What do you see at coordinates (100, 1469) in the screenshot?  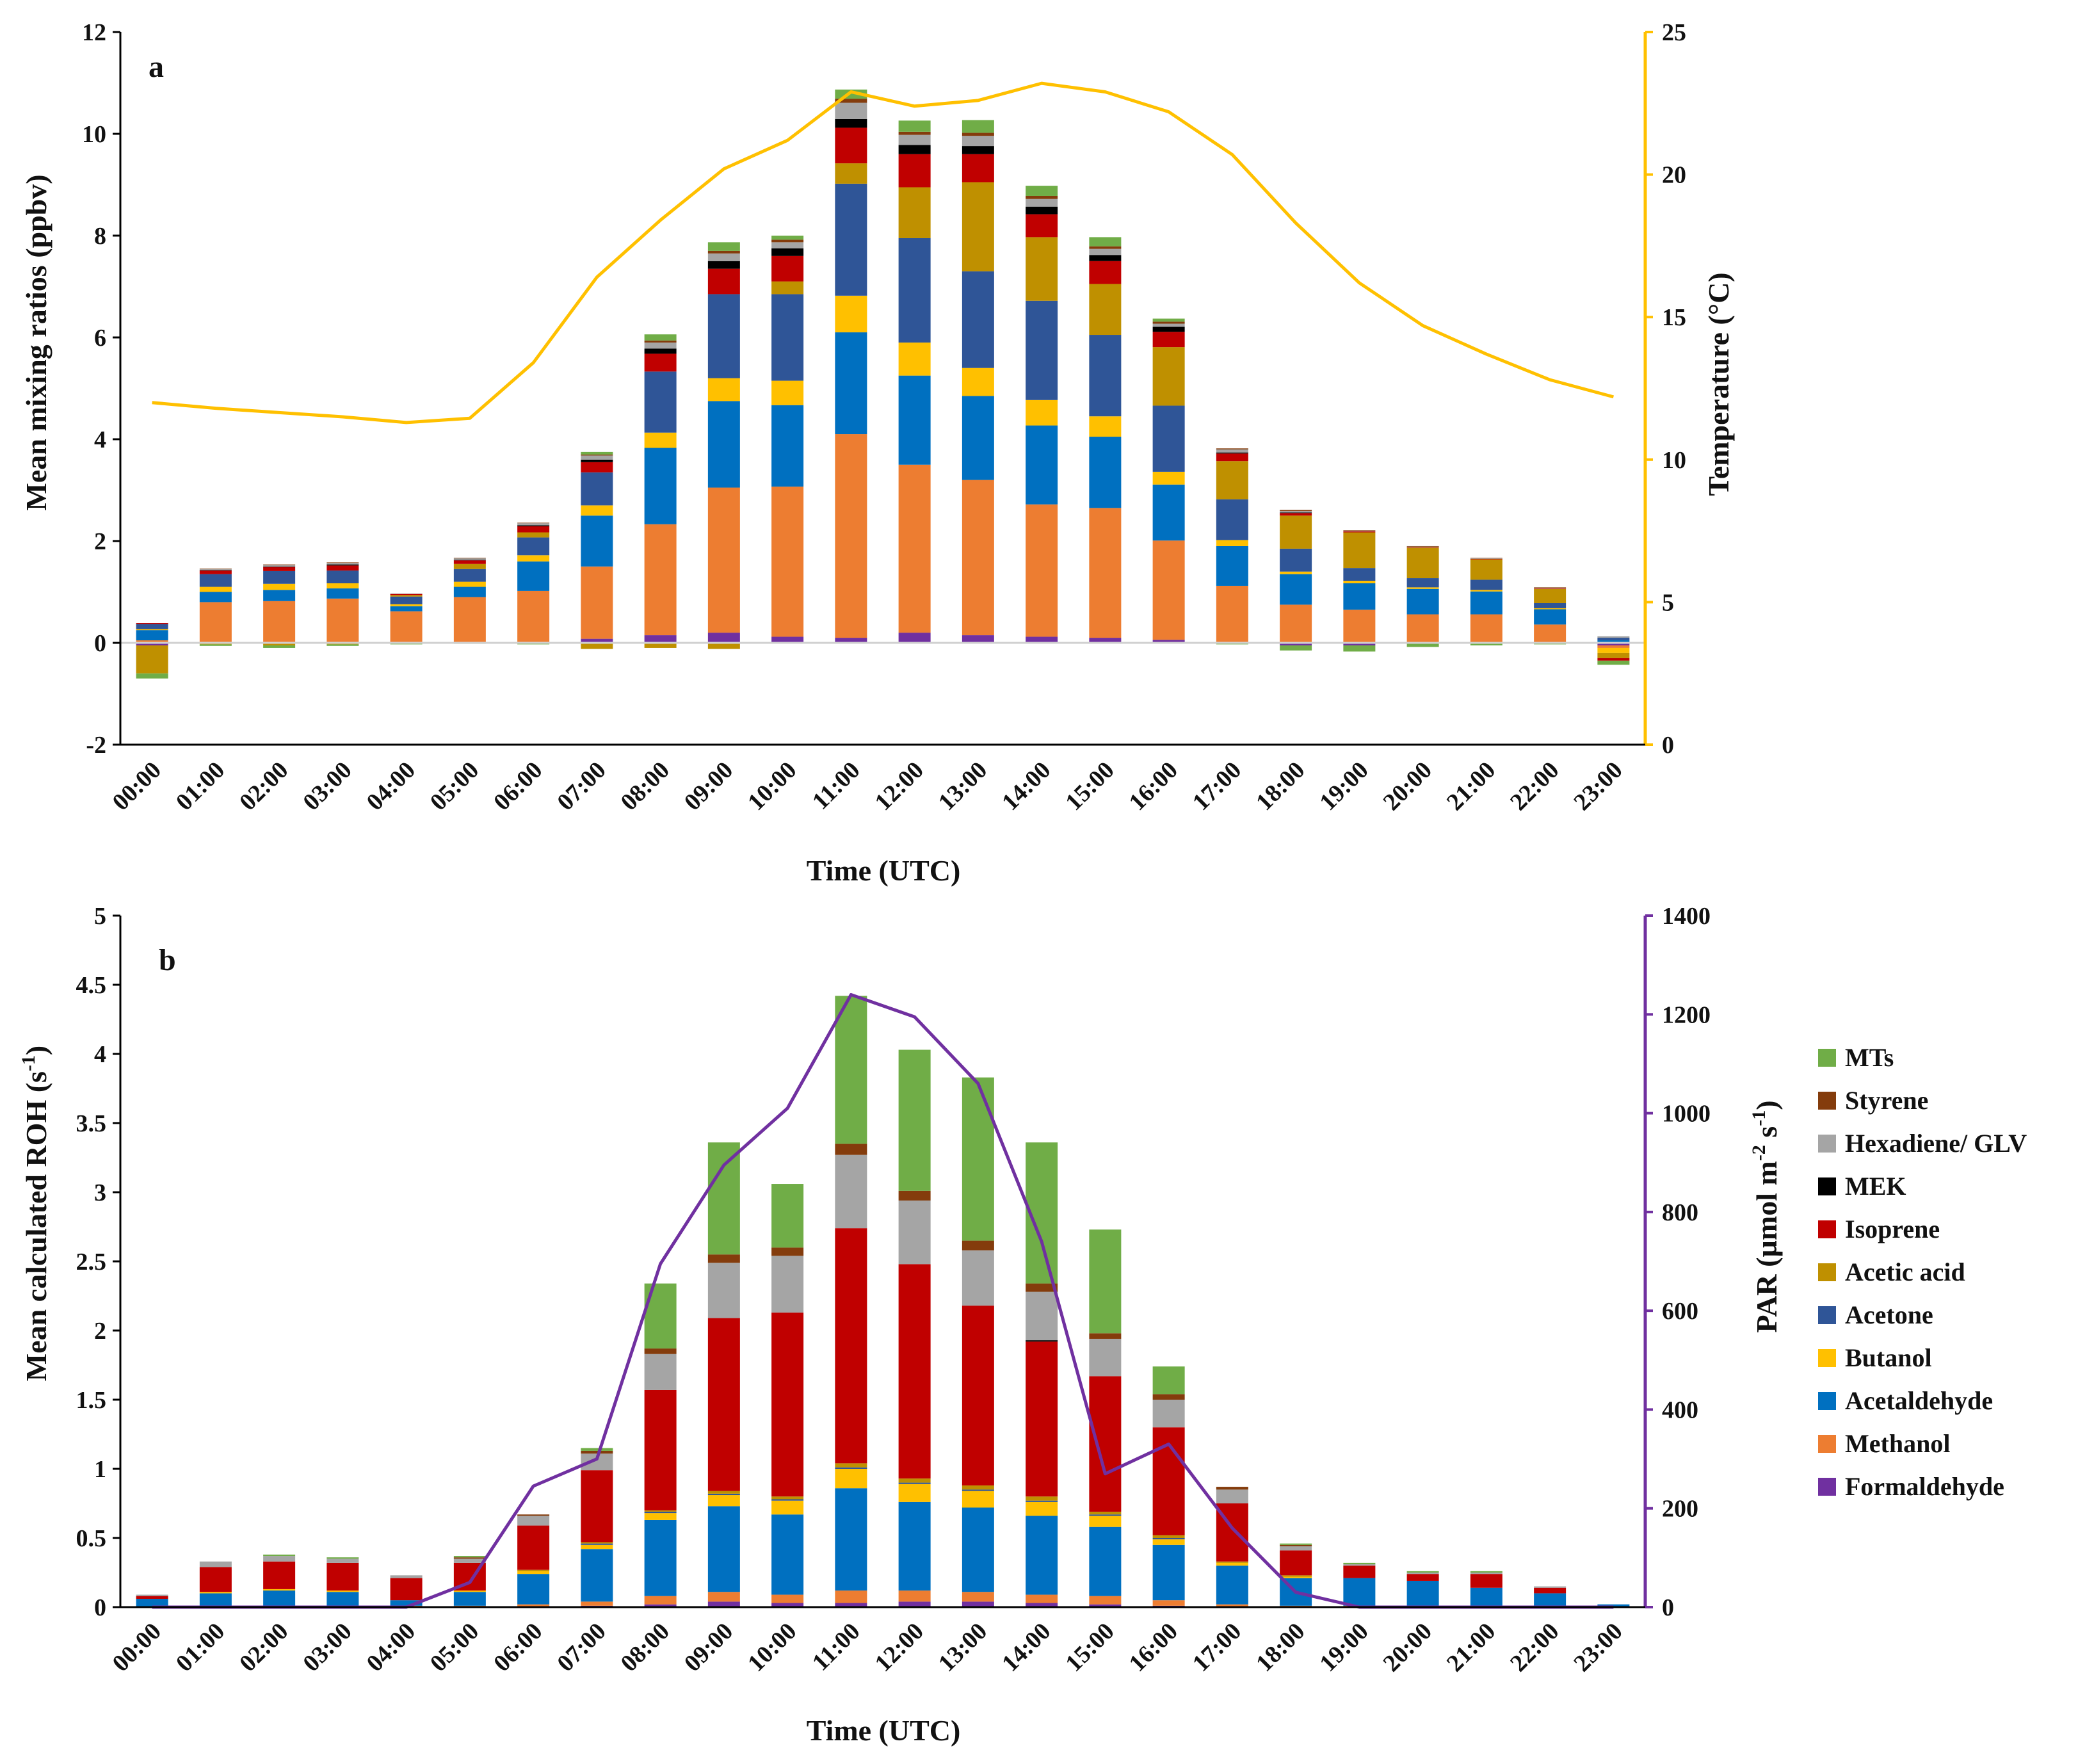 I see `y-tick-label: 1` at bounding box center [100, 1469].